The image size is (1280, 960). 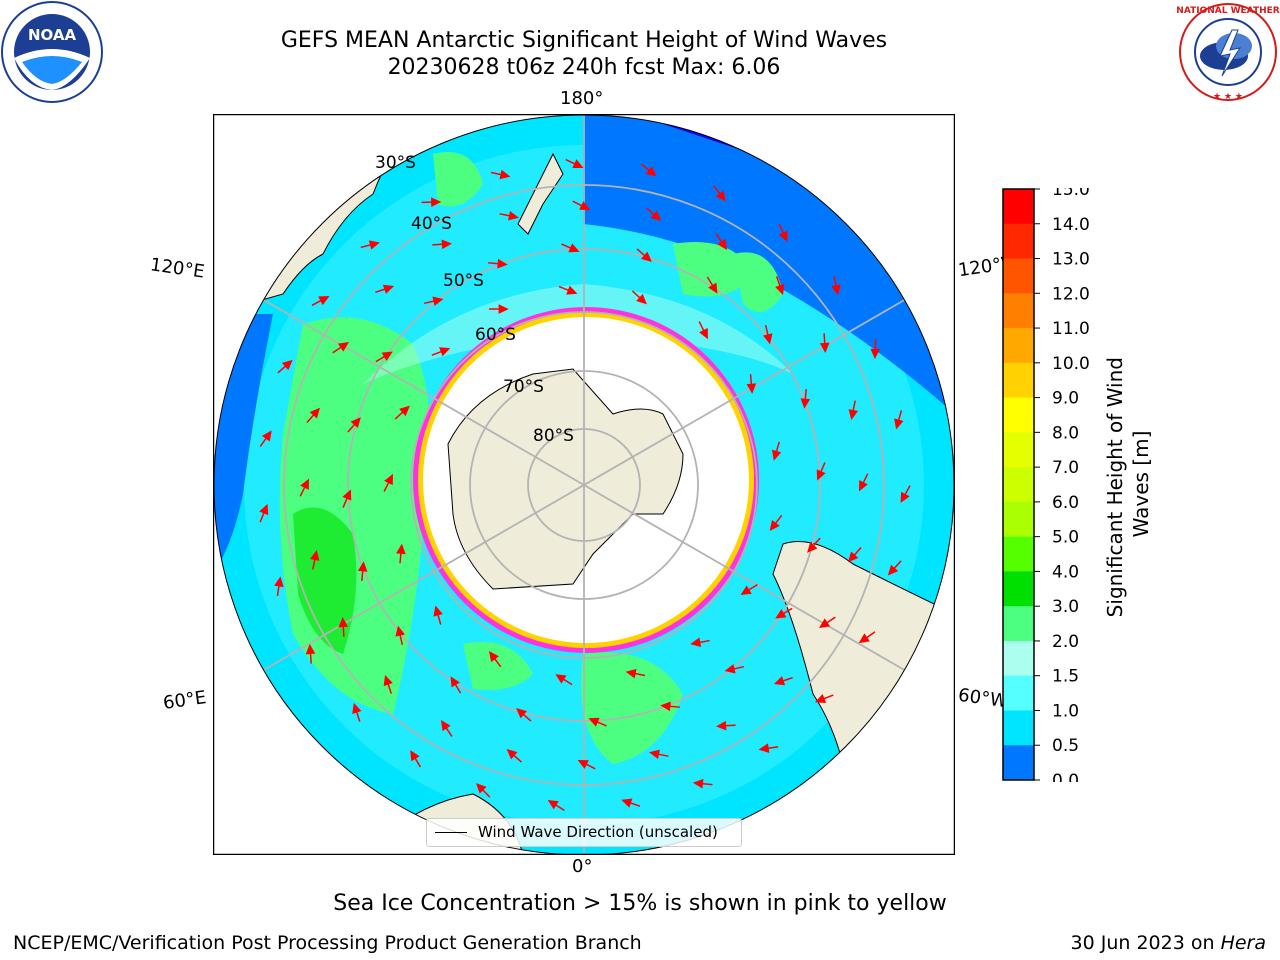 I want to click on colorbar-tick-label: 4.0, so click(x=1065, y=572).